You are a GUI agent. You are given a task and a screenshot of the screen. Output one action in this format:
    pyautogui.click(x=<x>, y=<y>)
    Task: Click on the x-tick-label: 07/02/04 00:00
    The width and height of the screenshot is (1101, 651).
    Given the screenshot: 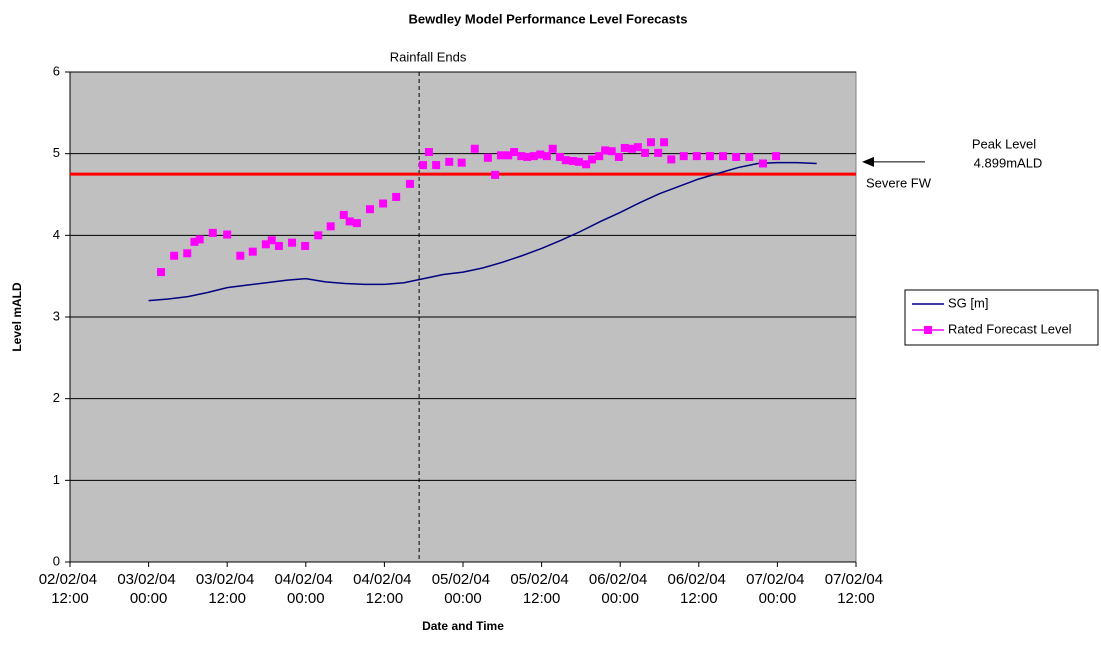 What is the action you would take?
    pyautogui.click(x=777, y=589)
    